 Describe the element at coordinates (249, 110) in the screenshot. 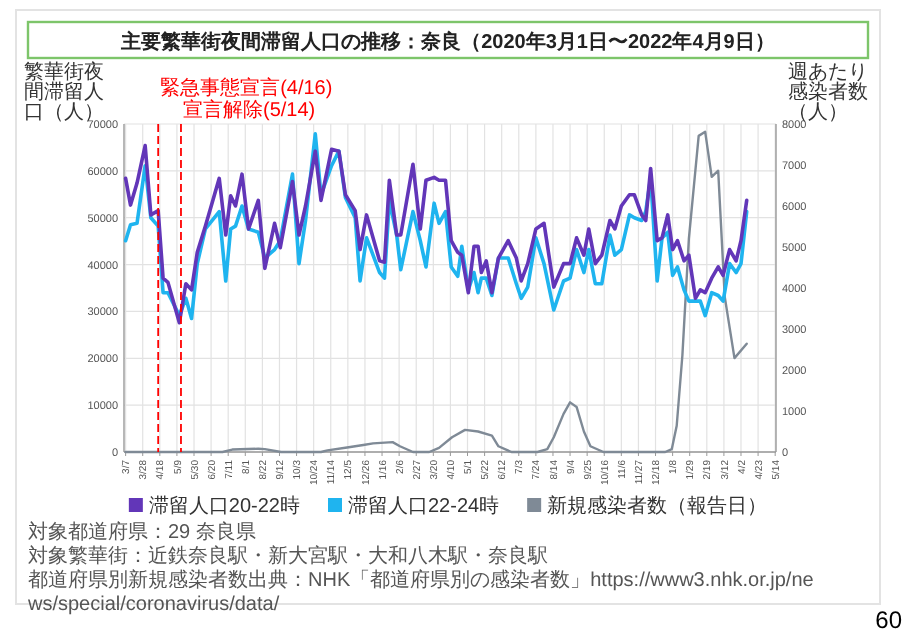

I see `ref-line-label: 宣言解除(5/14)` at that location.